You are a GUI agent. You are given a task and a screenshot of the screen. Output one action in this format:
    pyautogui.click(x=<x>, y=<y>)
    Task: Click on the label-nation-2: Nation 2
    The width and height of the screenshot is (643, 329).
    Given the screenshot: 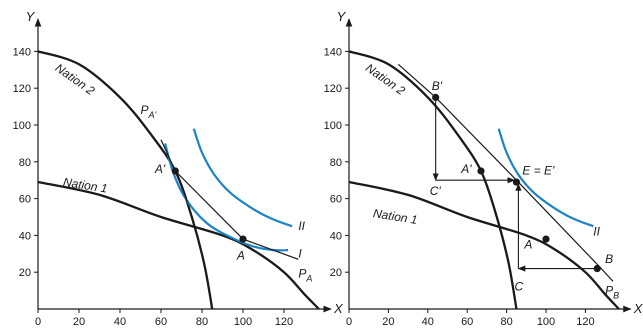 What is the action you would take?
    pyautogui.click(x=75, y=79)
    